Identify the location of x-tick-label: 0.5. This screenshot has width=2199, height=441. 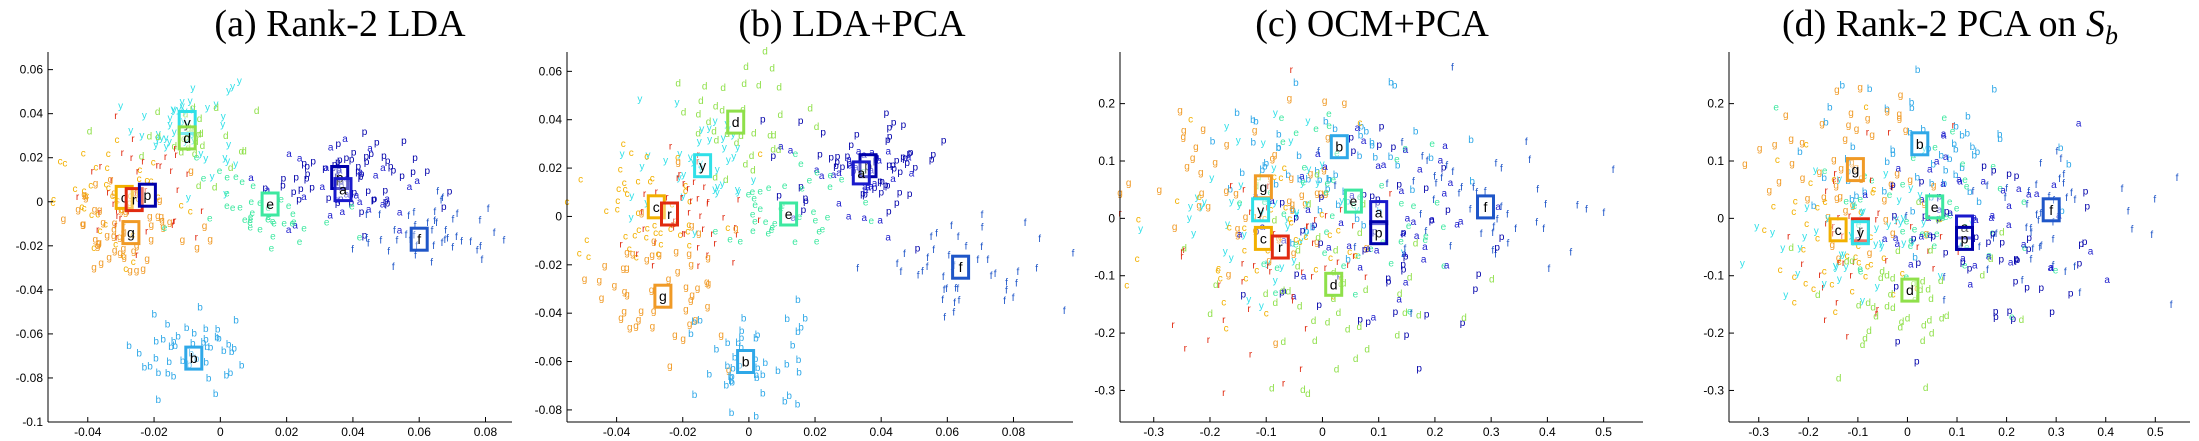
(1603, 432).